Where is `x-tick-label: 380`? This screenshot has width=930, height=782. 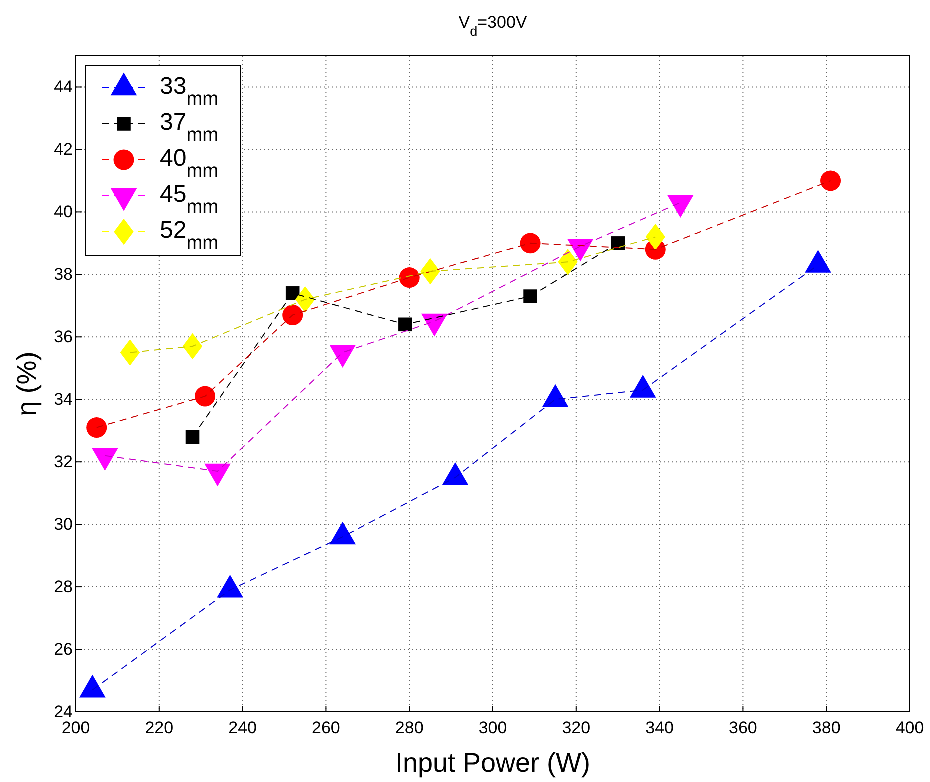
x-tick-label: 380 is located at coordinates (826, 728).